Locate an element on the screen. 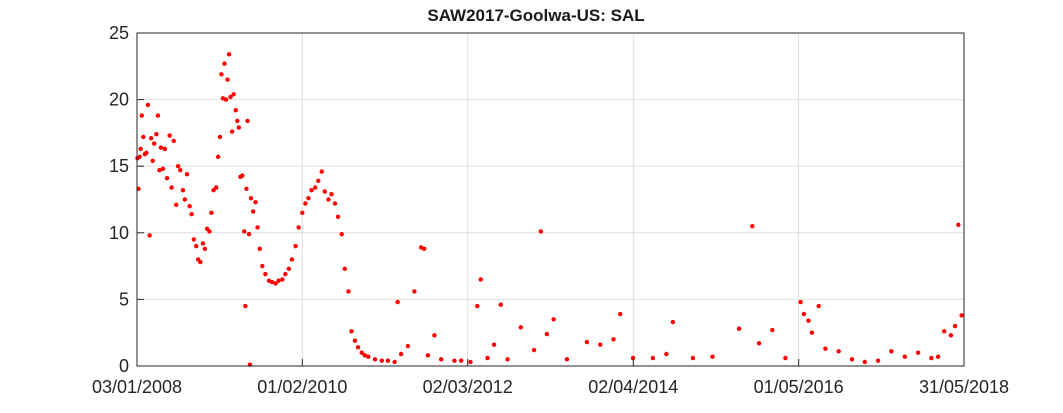 The width and height of the screenshot is (1063, 413). x-tick-label: 03/01/2008 is located at coordinates (137, 387).